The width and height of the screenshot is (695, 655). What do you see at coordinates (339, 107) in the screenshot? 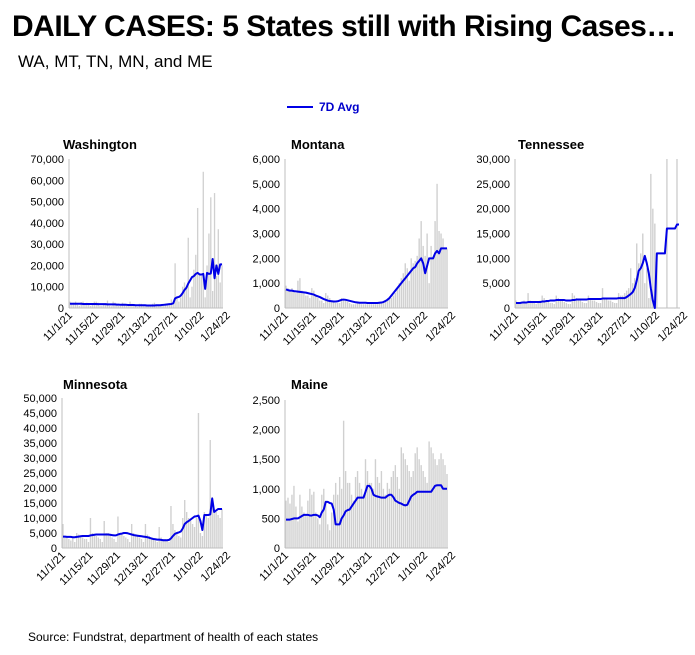
I see `legend-label: 7D Avg` at bounding box center [339, 107].